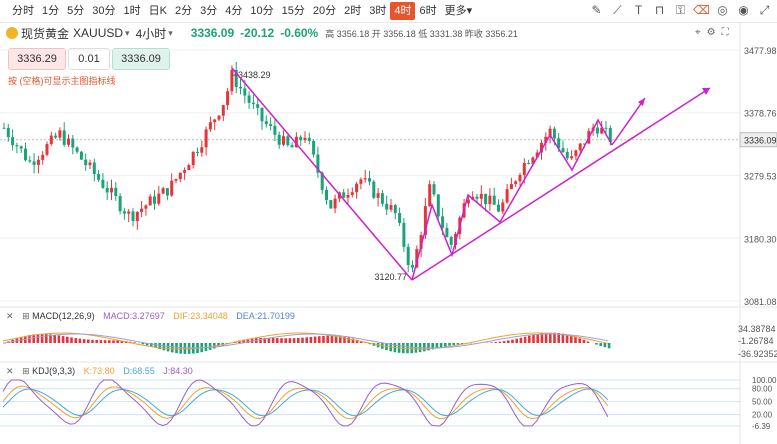 This screenshot has height=444, width=777. I want to click on period-dropdown-icon: ▾, so click(170, 32).